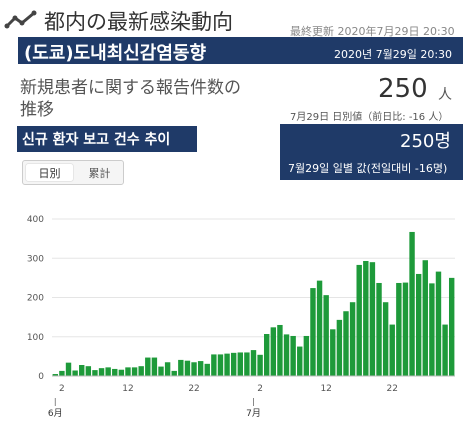 This screenshot has width=470, height=429. I want to click on month-label: 6月, so click(55, 413).